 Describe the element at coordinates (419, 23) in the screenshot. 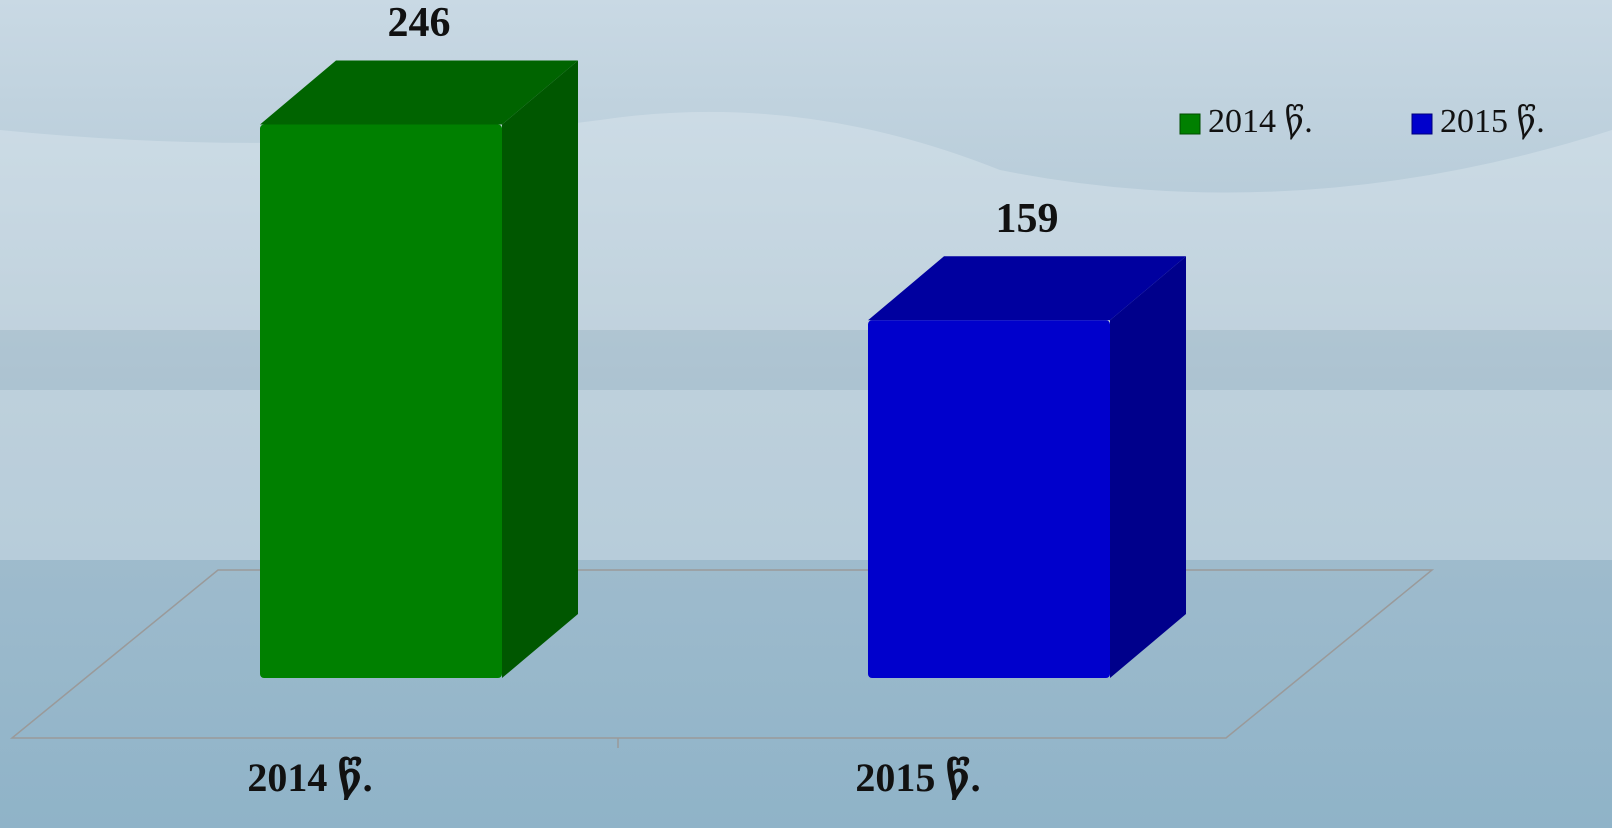

I see `data-label: 246` at that location.